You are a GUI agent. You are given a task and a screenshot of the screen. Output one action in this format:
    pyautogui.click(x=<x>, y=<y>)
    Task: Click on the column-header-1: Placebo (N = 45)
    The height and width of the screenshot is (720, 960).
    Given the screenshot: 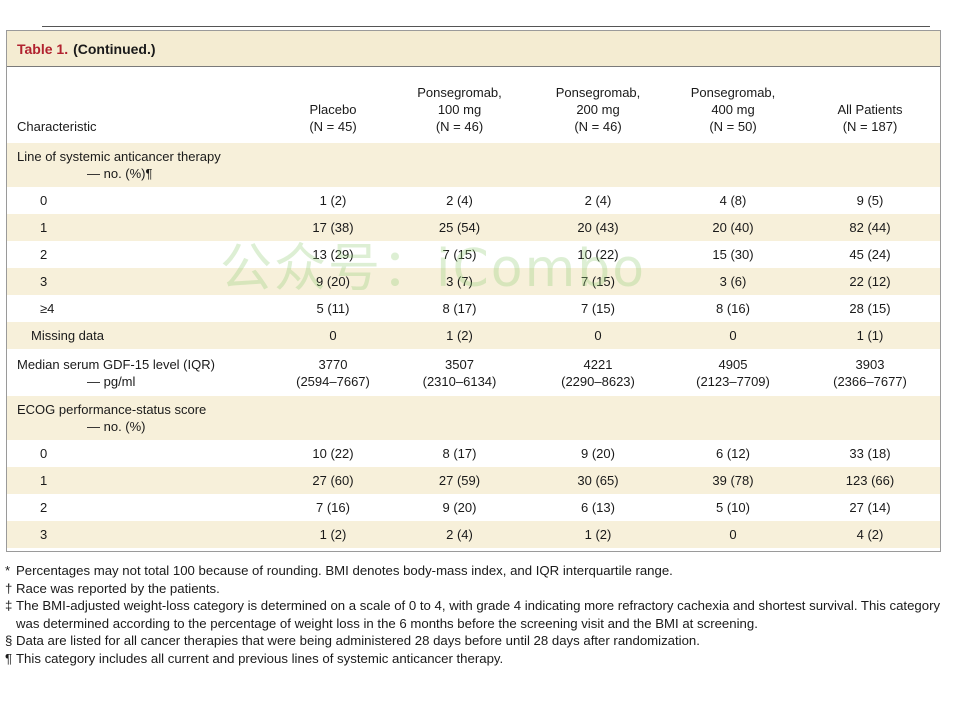 What is the action you would take?
    pyautogui.click(x=333, y=105)
    